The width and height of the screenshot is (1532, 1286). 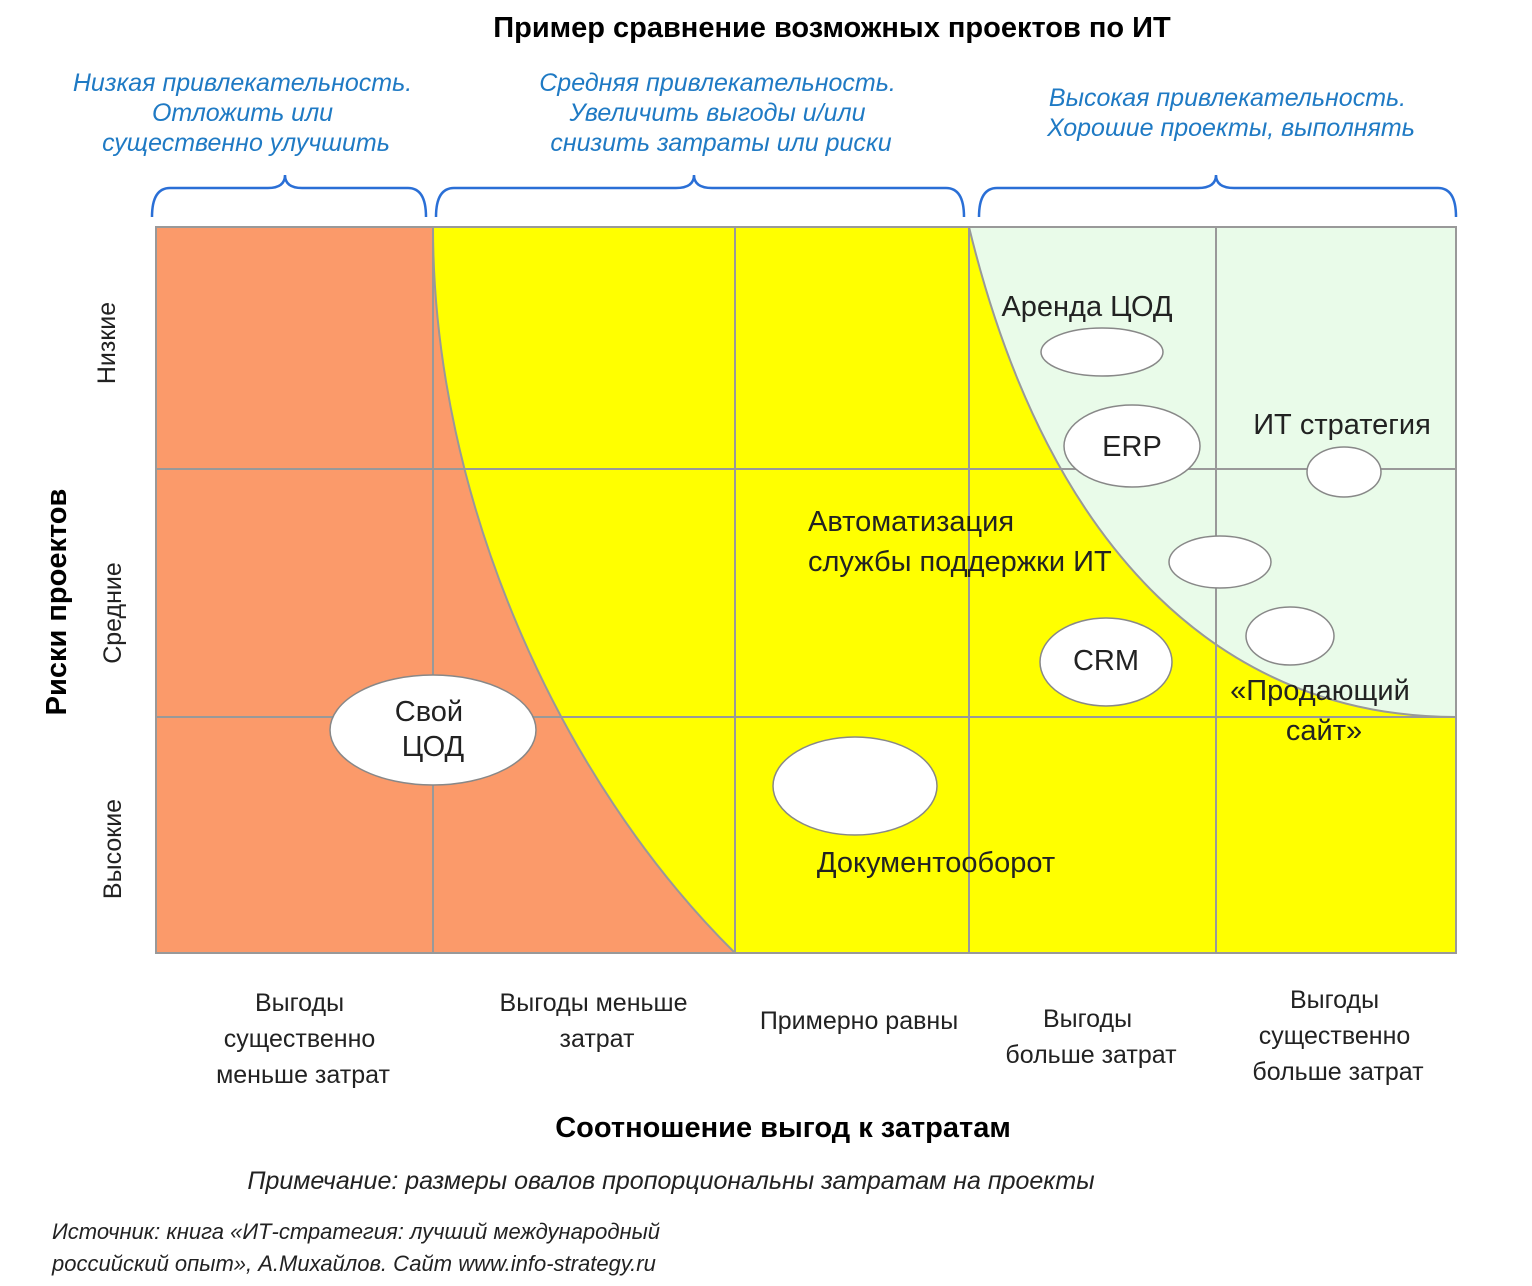 I want to click on x-category-2: Выгоды меньше затрат, so click(x=597, y=1021).